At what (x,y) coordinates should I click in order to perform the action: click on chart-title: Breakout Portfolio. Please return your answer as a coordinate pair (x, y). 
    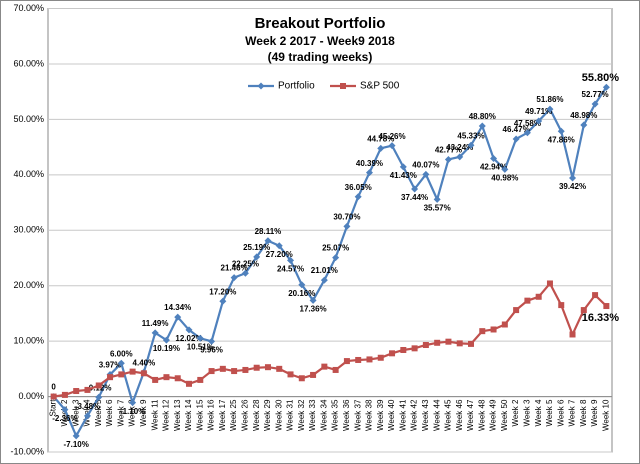
    Looking at the image, I should click on (320, 23).